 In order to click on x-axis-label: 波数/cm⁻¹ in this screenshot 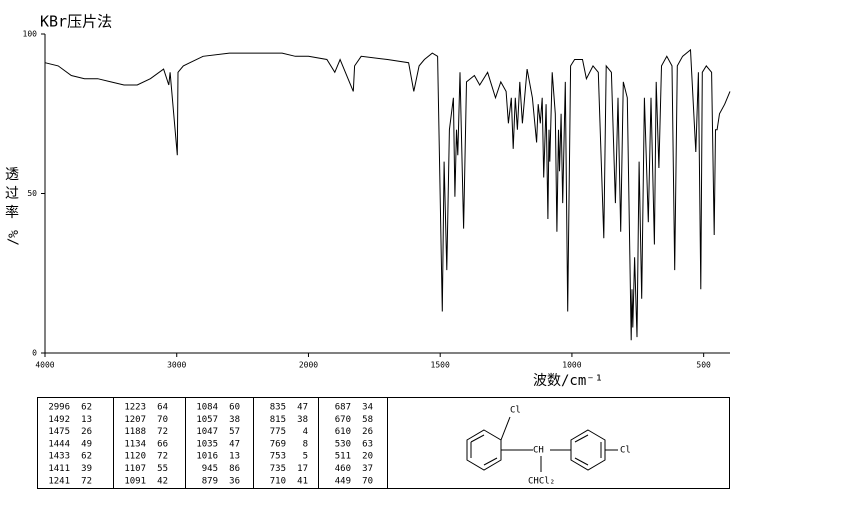, I will do `click(568, 381)`.